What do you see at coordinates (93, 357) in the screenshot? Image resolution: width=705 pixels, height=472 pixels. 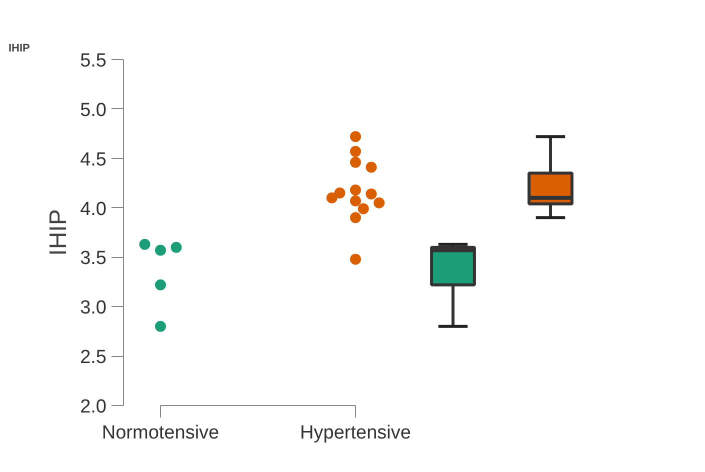 I see `y-tick-label: 2.5` at bounding box center [93, 357].